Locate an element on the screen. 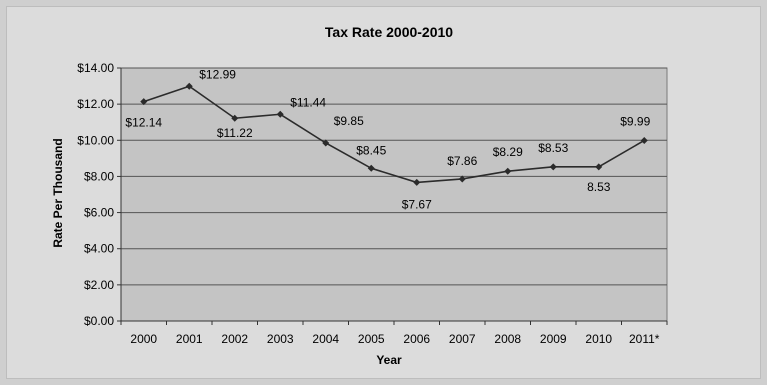  y-tick-label: $8.00 is located at coordinates (99, 176).